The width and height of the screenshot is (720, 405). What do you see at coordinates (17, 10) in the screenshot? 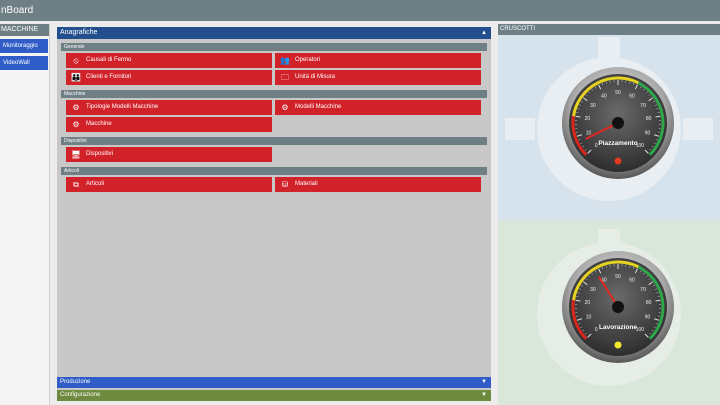
I see `app-title: nBoard` at bounding box center [17, 10].